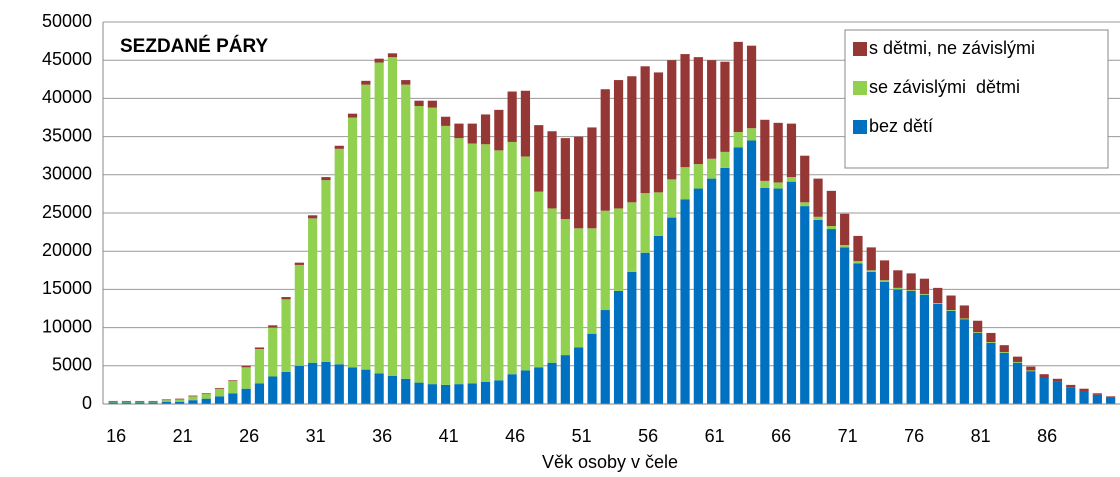  I want to click on legend-box, so click(976, 99).